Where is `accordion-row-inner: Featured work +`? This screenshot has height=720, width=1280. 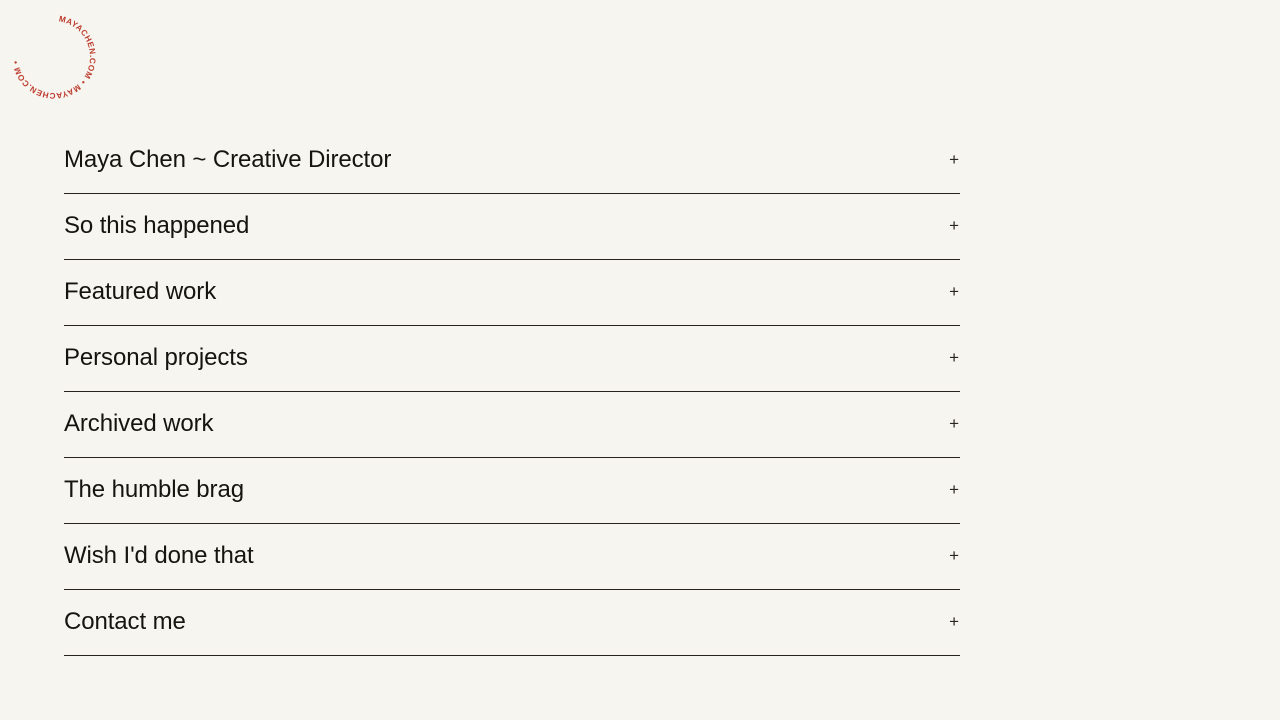
accordion-row-inner: Featured work + is located at coordinates (512, 292).